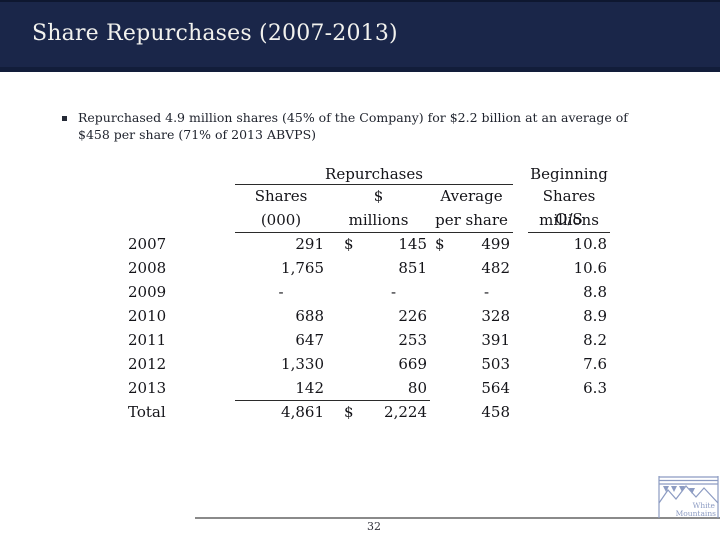  I want to click on icicle-triangles-icon, so click(679, 490).